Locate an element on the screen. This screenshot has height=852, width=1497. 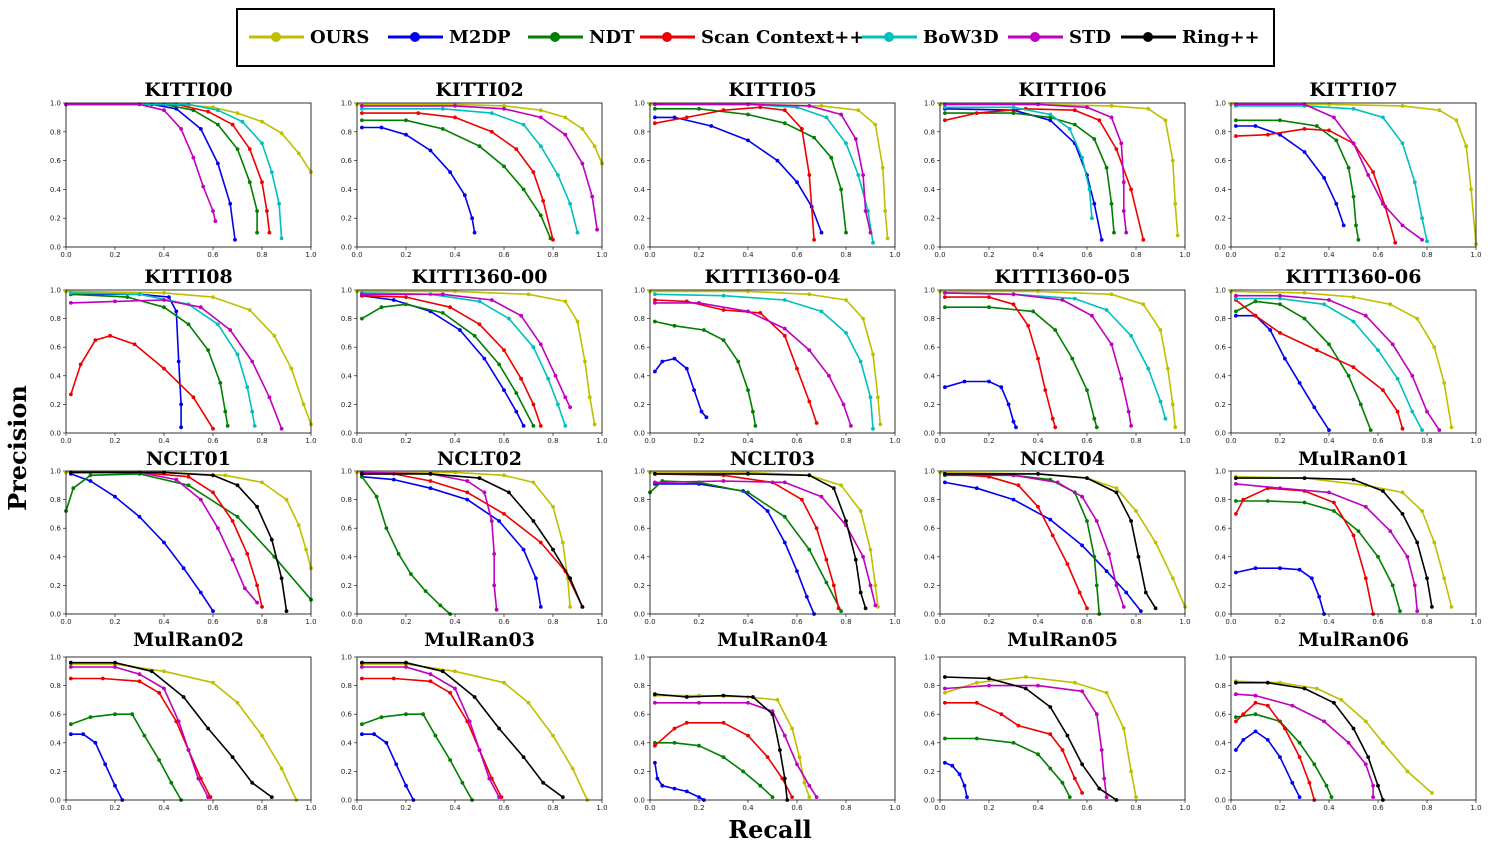
series-line-nclt04-m2dp is located at coordinates (1043, 546).